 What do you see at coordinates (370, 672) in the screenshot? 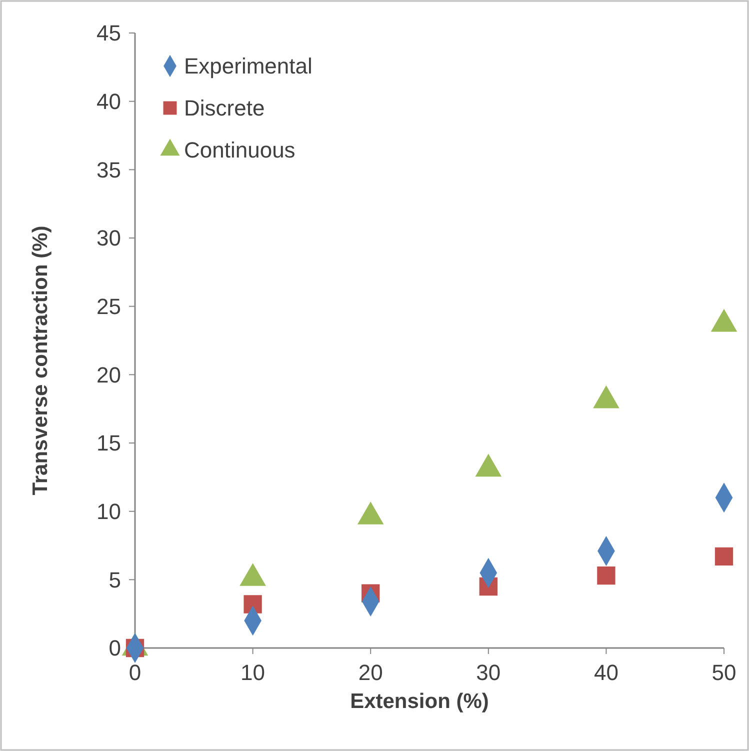
I see `x-tick-label: 20` at bounding box center [370, 672].